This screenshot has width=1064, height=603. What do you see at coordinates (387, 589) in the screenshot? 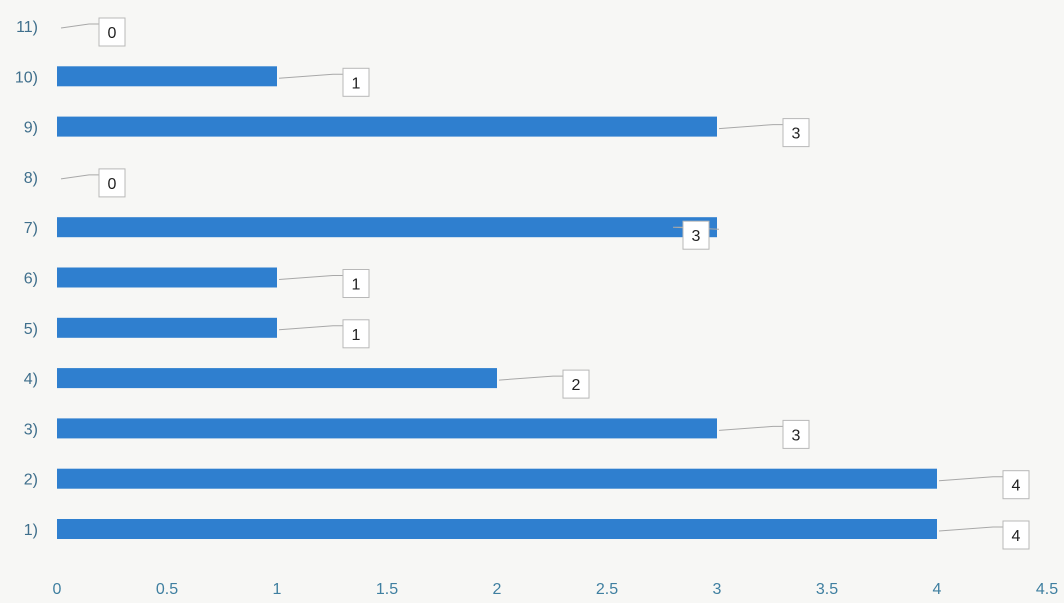
I see `x-tick-label: 1.5` at bounding box center [387, 589].